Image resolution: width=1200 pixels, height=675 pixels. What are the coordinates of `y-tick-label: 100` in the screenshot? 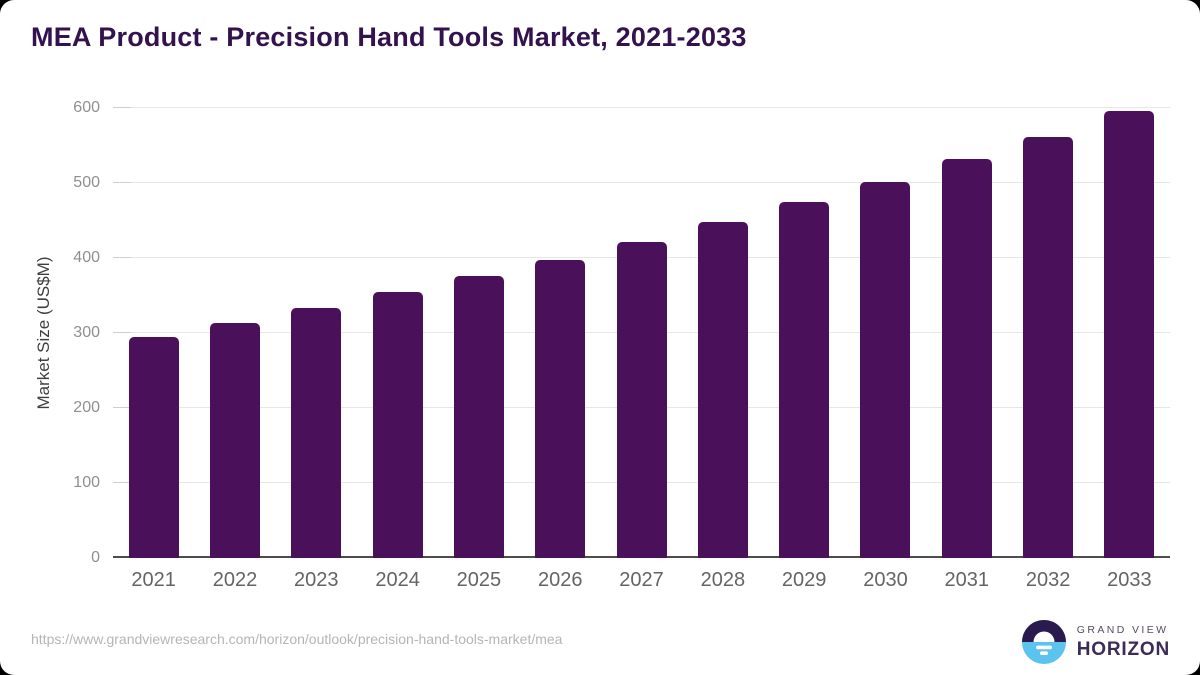 It's located at (86, 482).